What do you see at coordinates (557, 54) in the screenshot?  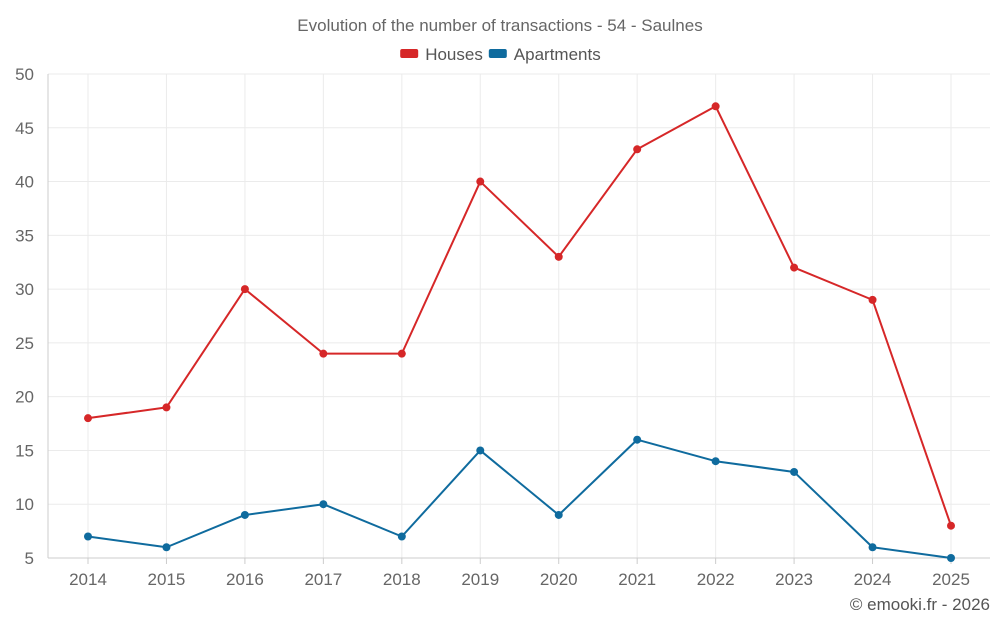 I see `legend-label-apartments: Apartments` at bounding box center [557, 54].